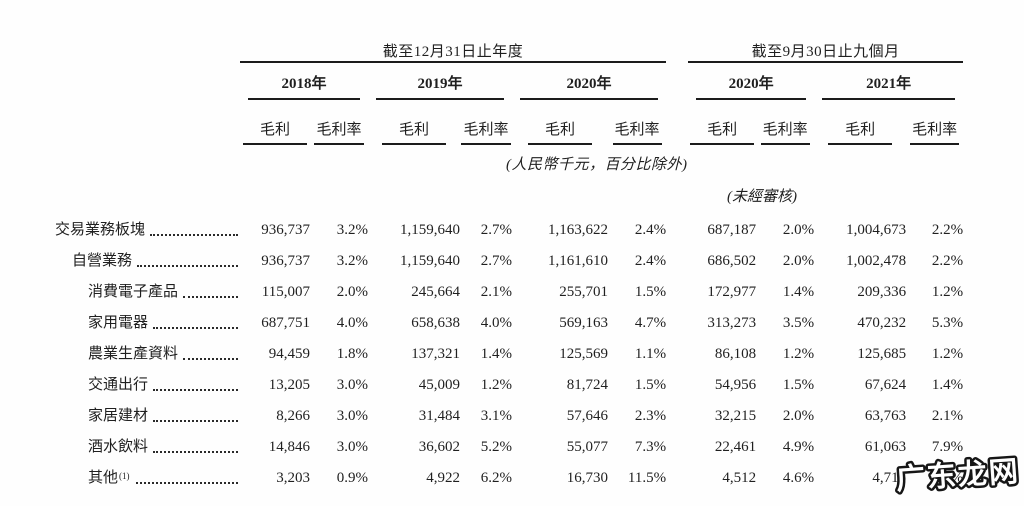 This screenshot has width=1024, height=506. I want to click on profit-value: 245,664, so click(435, 292).